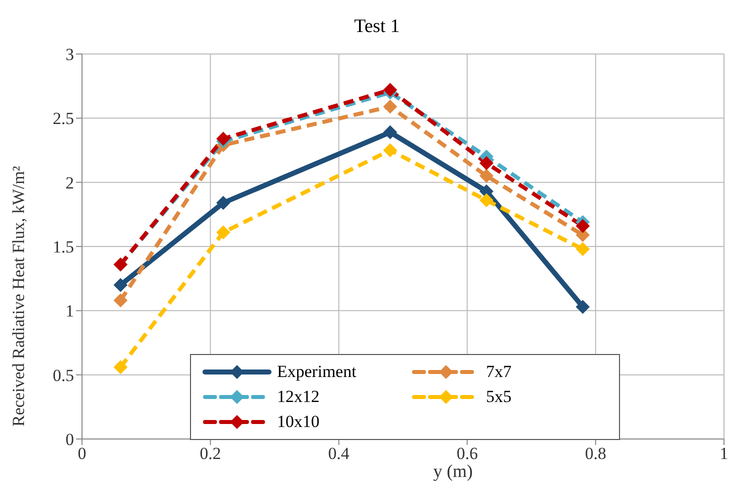  I want to click on y-tick-label: 0, so click(70, 440).